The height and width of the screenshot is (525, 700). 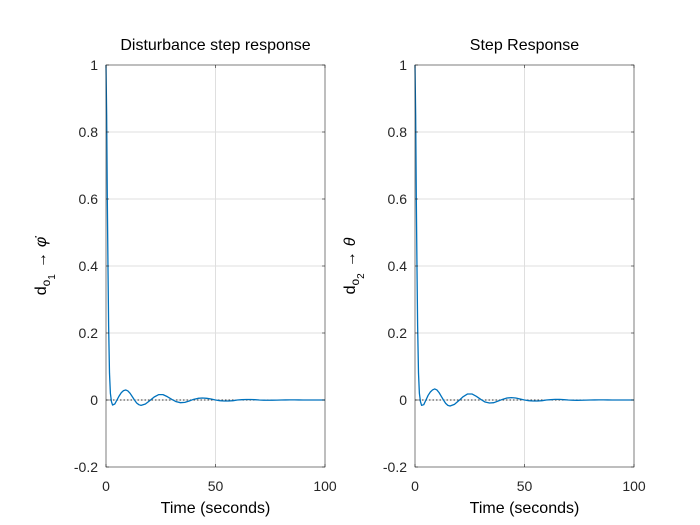 I want to click on y-axis-label-symbol: θ, so click(x=350, y=241).